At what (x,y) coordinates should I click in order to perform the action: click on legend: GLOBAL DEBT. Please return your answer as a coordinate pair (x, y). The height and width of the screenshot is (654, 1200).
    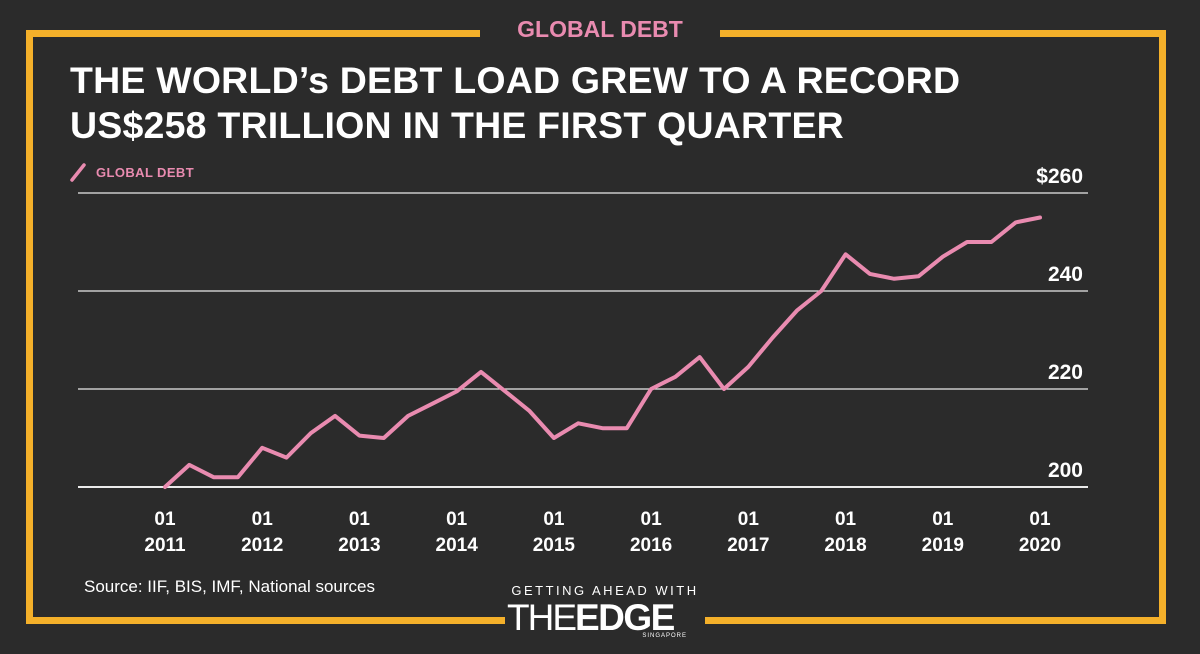
    Looking at the image, I should click on (132, 172).